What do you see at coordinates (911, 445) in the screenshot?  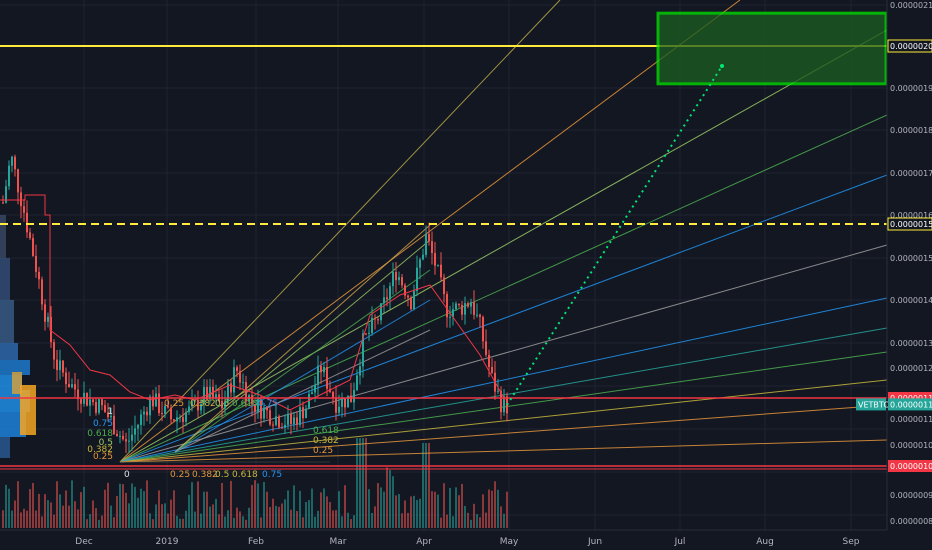 I see `price-tick-label: 0.00000106` at bounding box center [911, 445].